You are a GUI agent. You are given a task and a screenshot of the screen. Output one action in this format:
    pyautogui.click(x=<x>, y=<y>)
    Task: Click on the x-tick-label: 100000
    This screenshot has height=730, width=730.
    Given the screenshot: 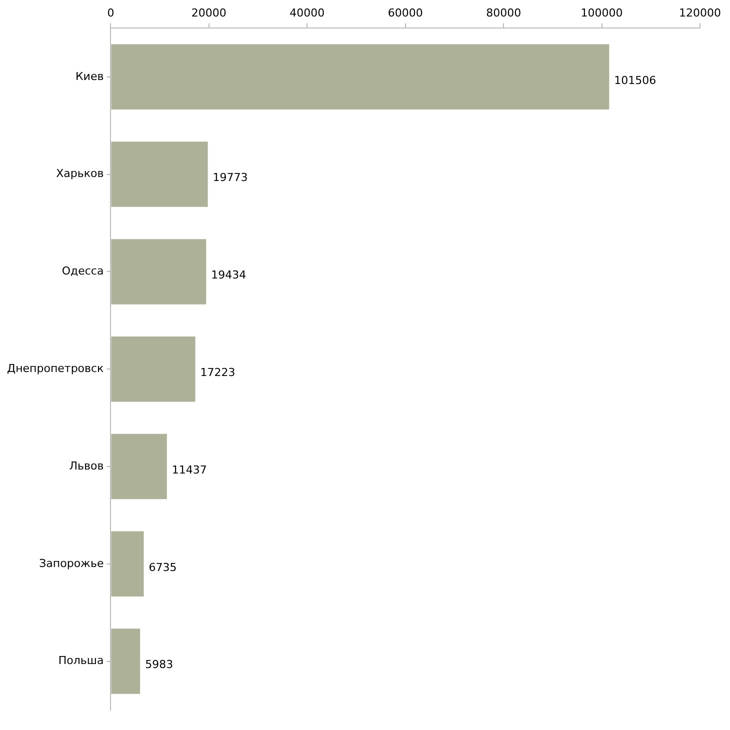 What is the action you would take?
    pyautogui.click(x=601, y=13)
    